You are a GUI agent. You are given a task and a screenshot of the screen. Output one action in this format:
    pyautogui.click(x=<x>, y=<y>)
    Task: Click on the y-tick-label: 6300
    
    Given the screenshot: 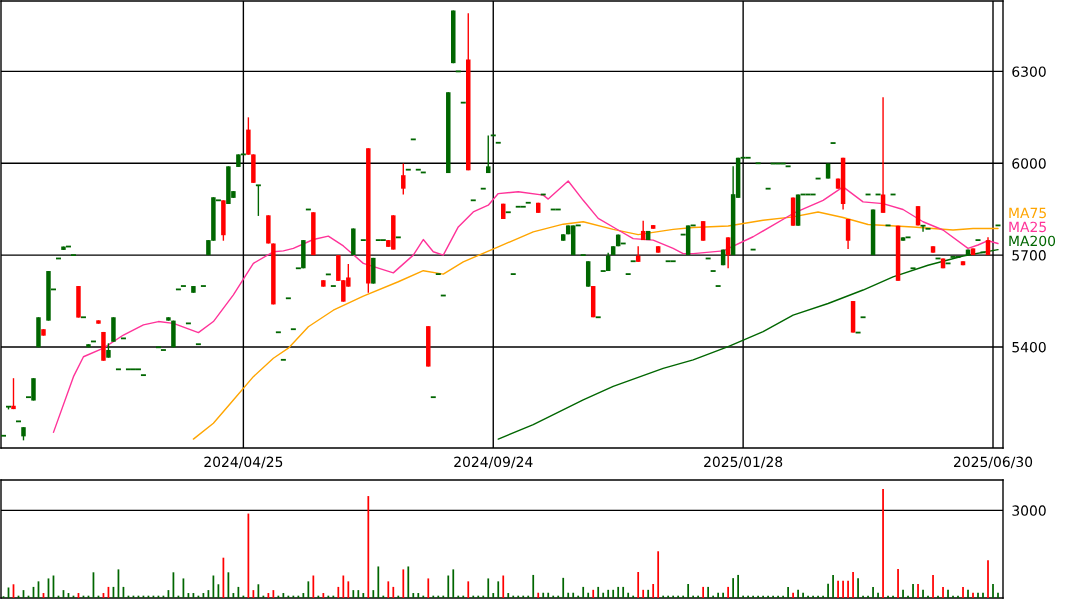 What is the action you would take?
    pyautogui.click(x=1029, y=71)
    